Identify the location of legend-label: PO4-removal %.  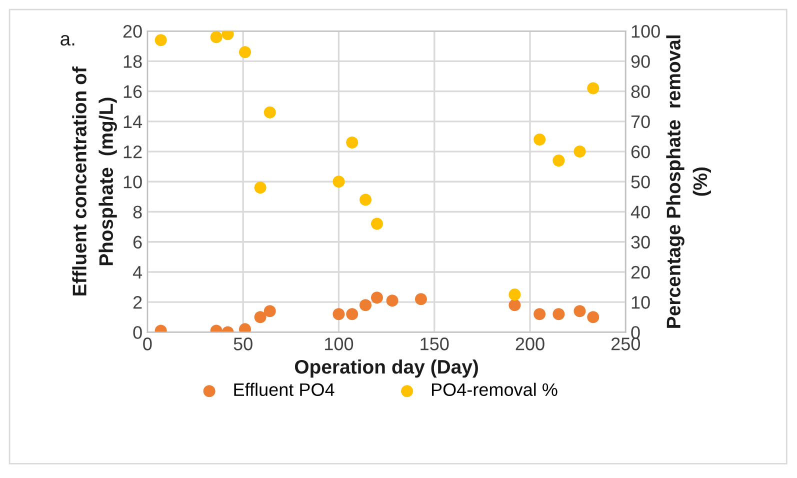
(495, 389).